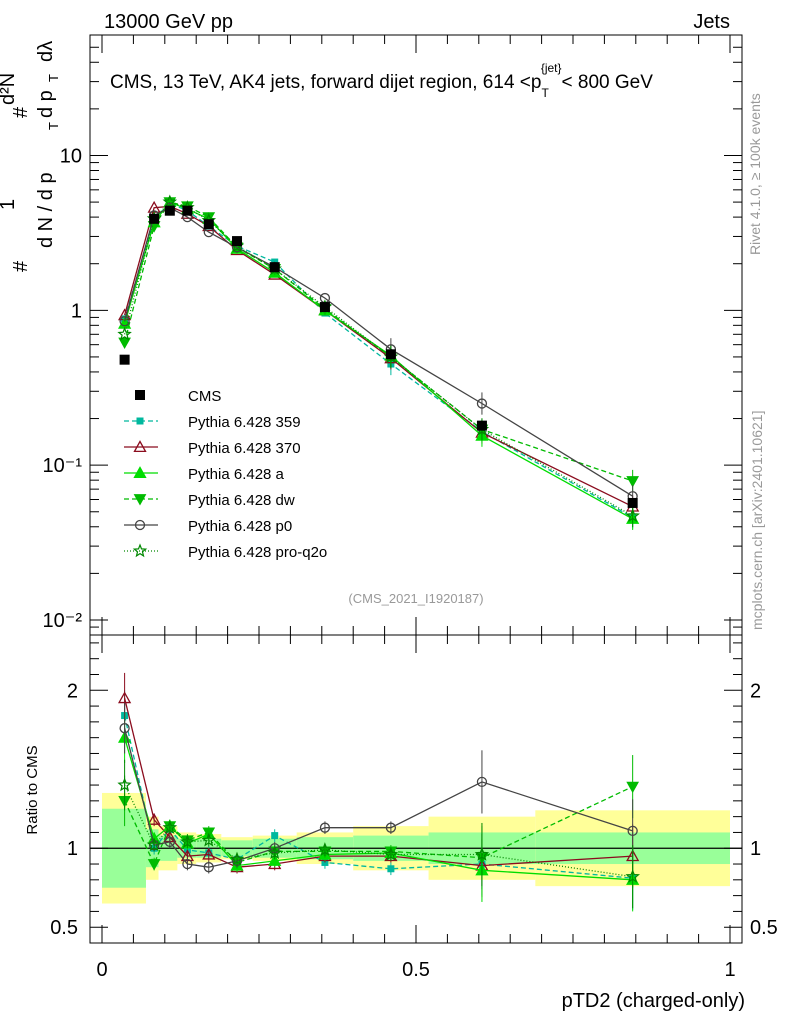  Describe the element at coordinates (729, 970) in the screenshot. I see `x-tick-label: 1` at that location.